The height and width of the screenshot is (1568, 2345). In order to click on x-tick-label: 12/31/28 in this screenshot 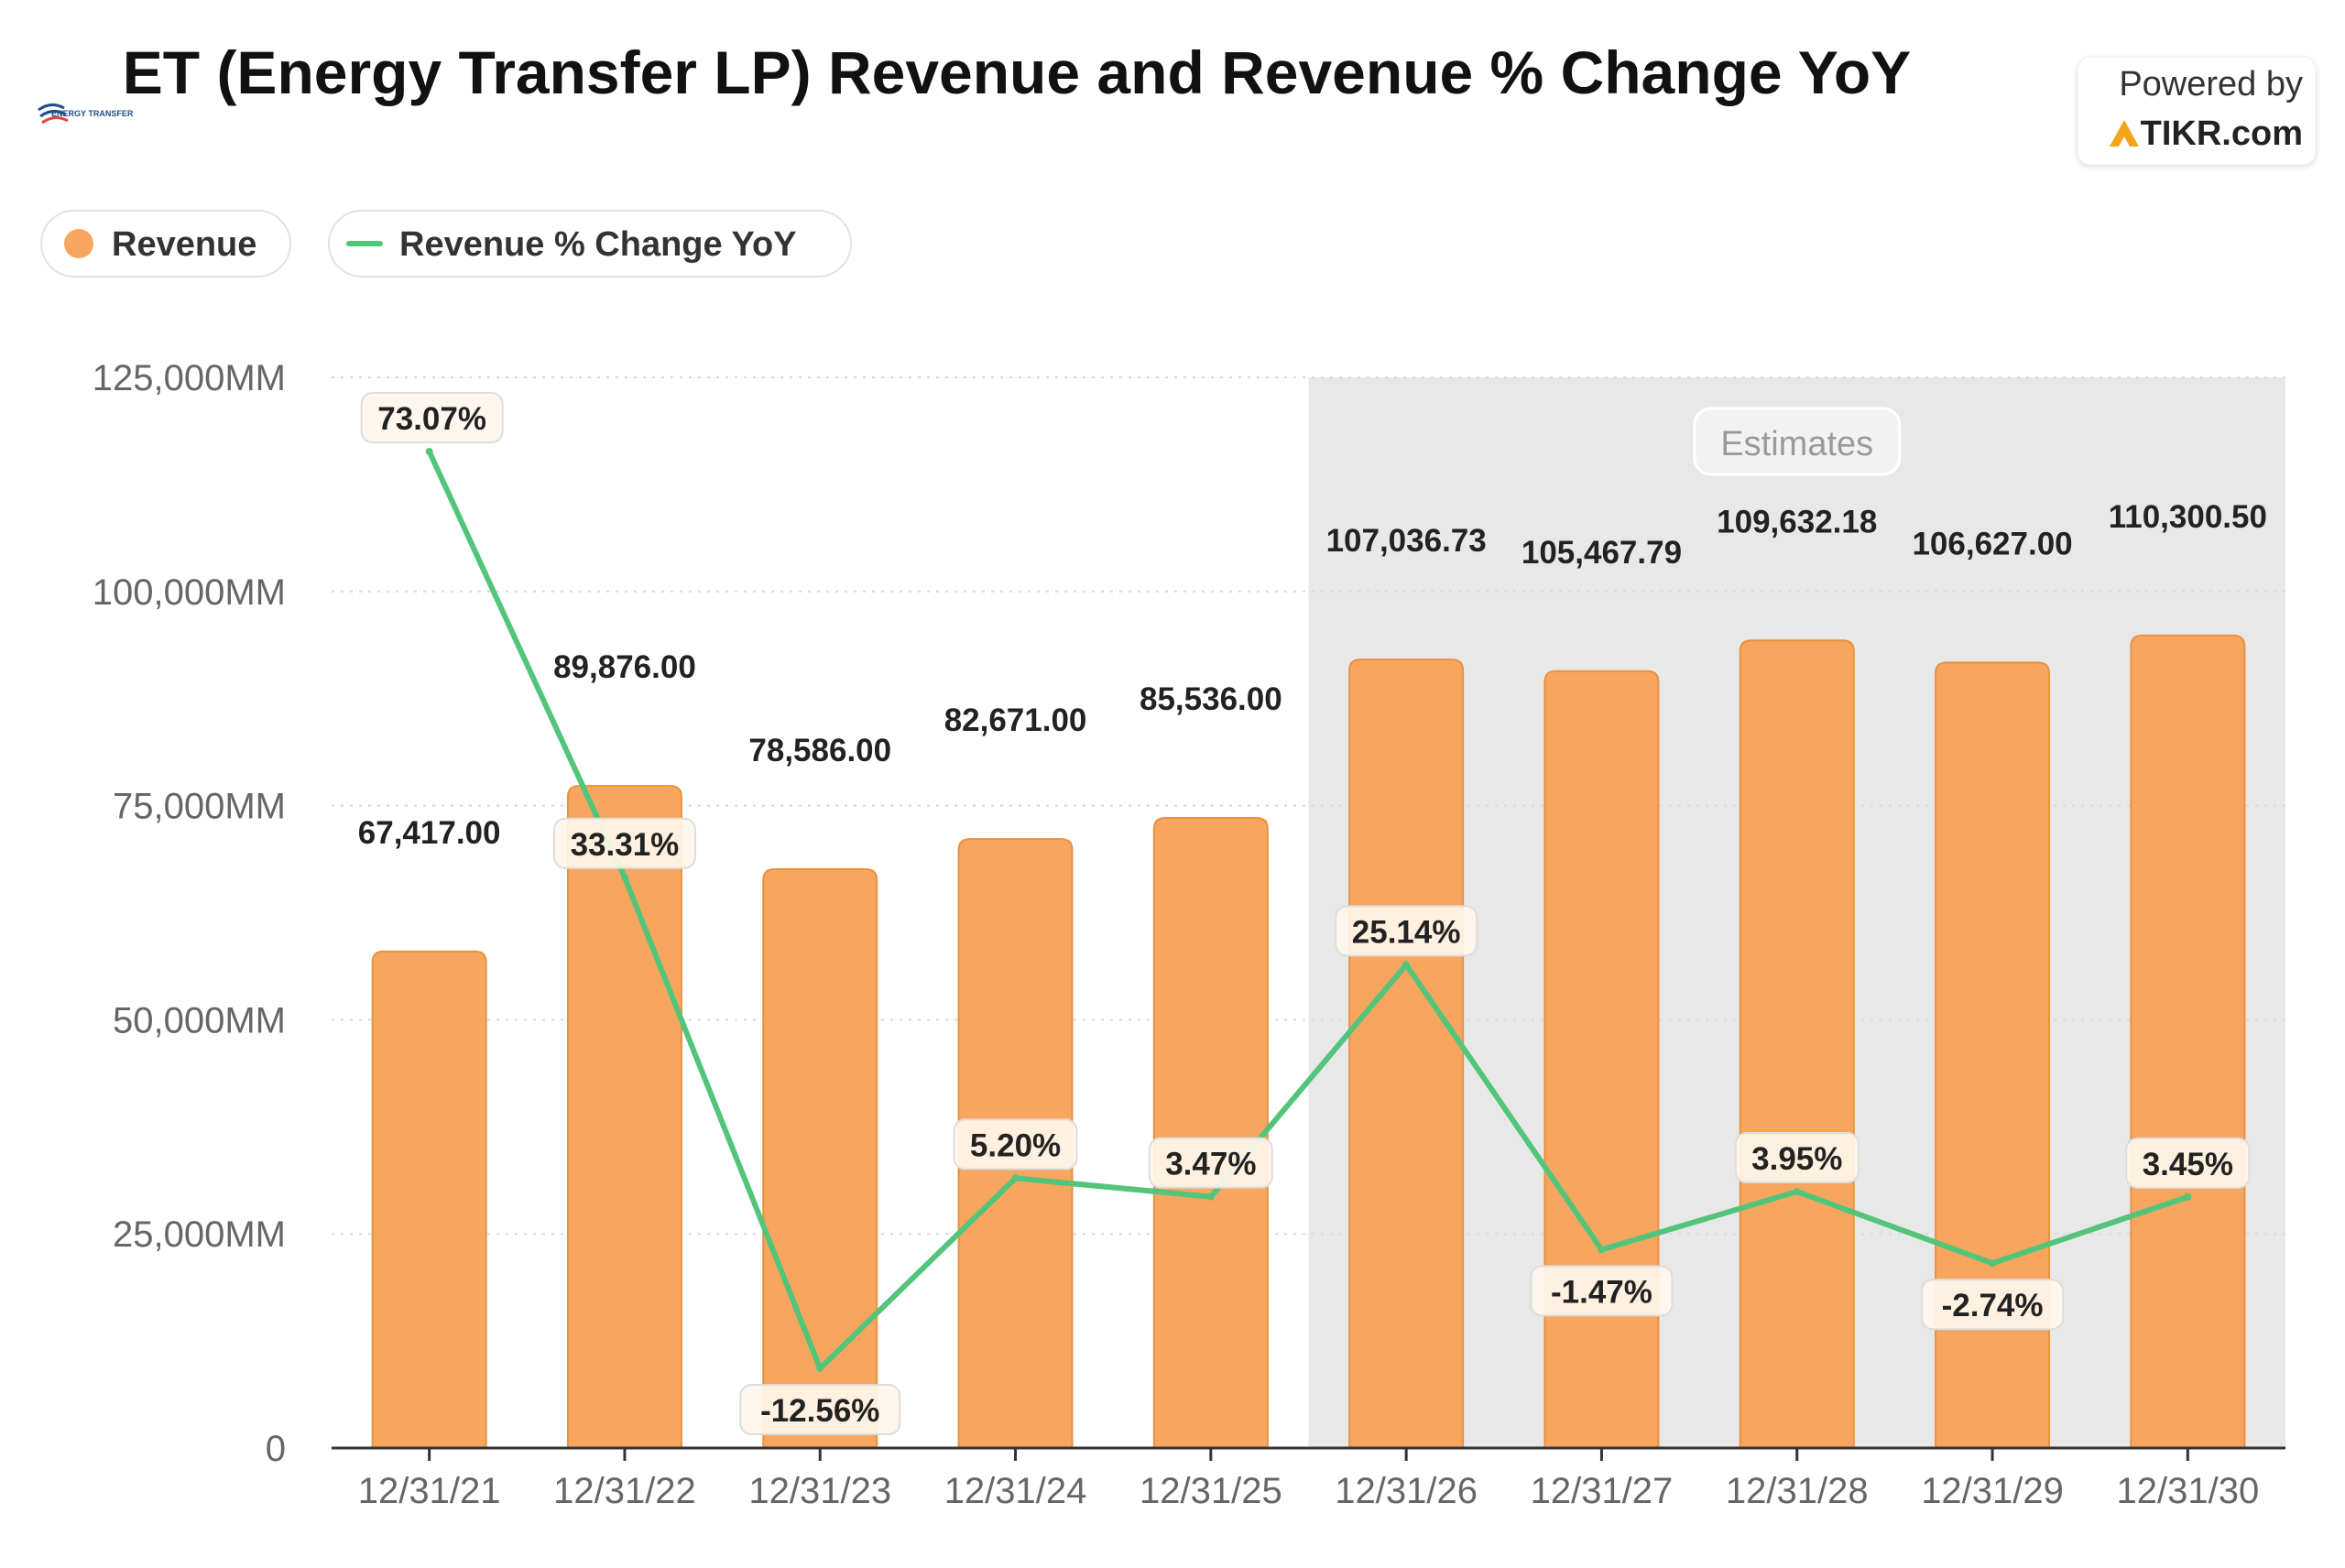, I will do `click(1797, 1491)`.